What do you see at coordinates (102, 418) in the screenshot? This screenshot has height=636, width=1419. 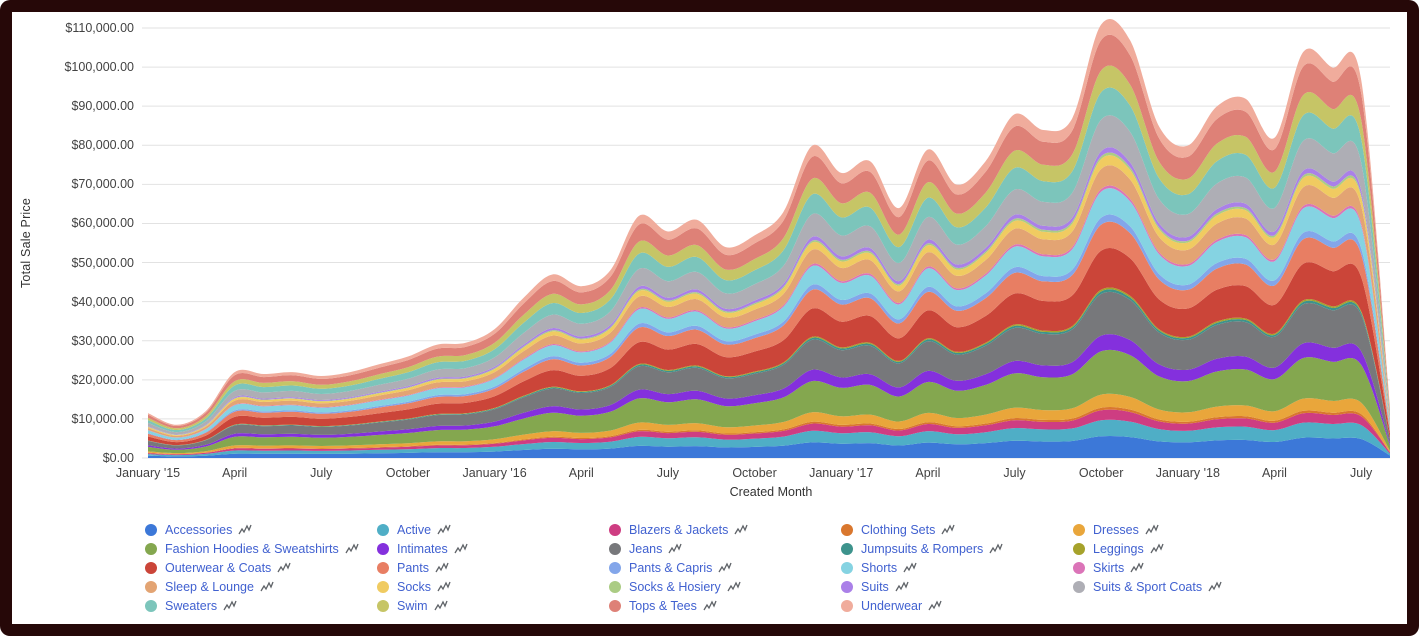 I see `y-axis-label: $10,000.00` at bounding box center [102, 418].